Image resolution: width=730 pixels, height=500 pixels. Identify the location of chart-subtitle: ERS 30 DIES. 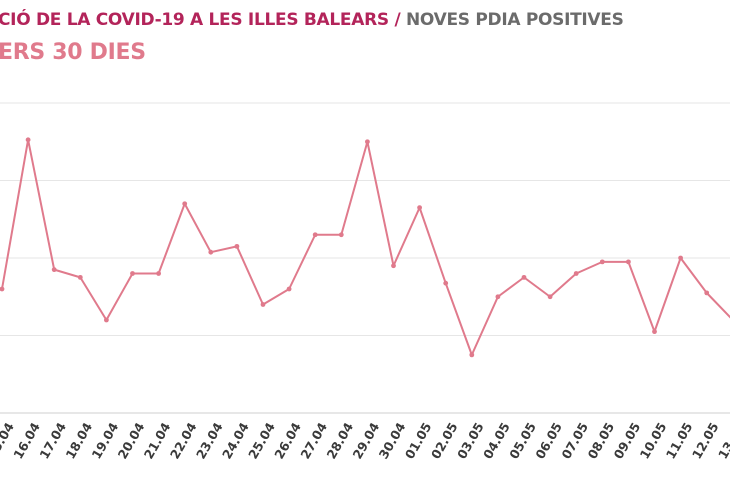
(73, 52).